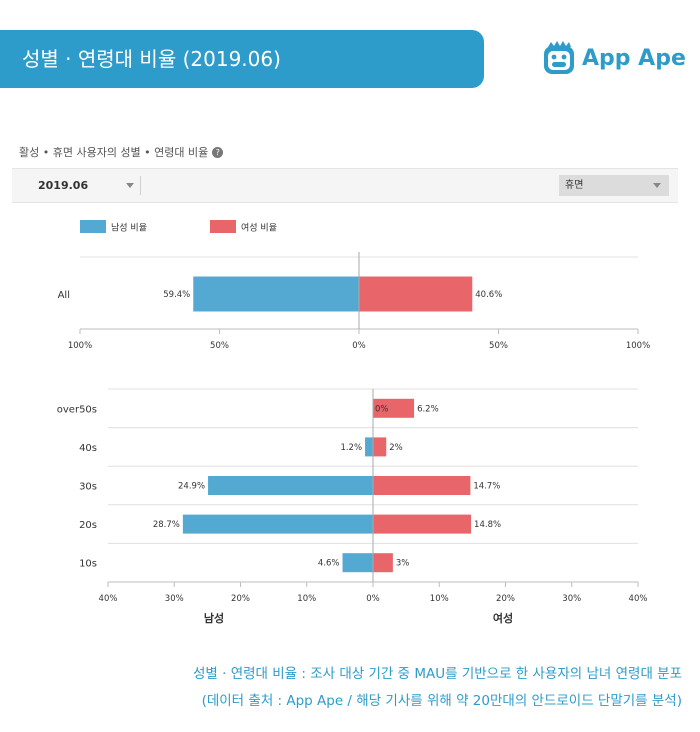 The image size is (700, 732). What do you see at coordinates (140, 185) in the screenshot?
I see `filter-divider` at bounding box center [140, 185].